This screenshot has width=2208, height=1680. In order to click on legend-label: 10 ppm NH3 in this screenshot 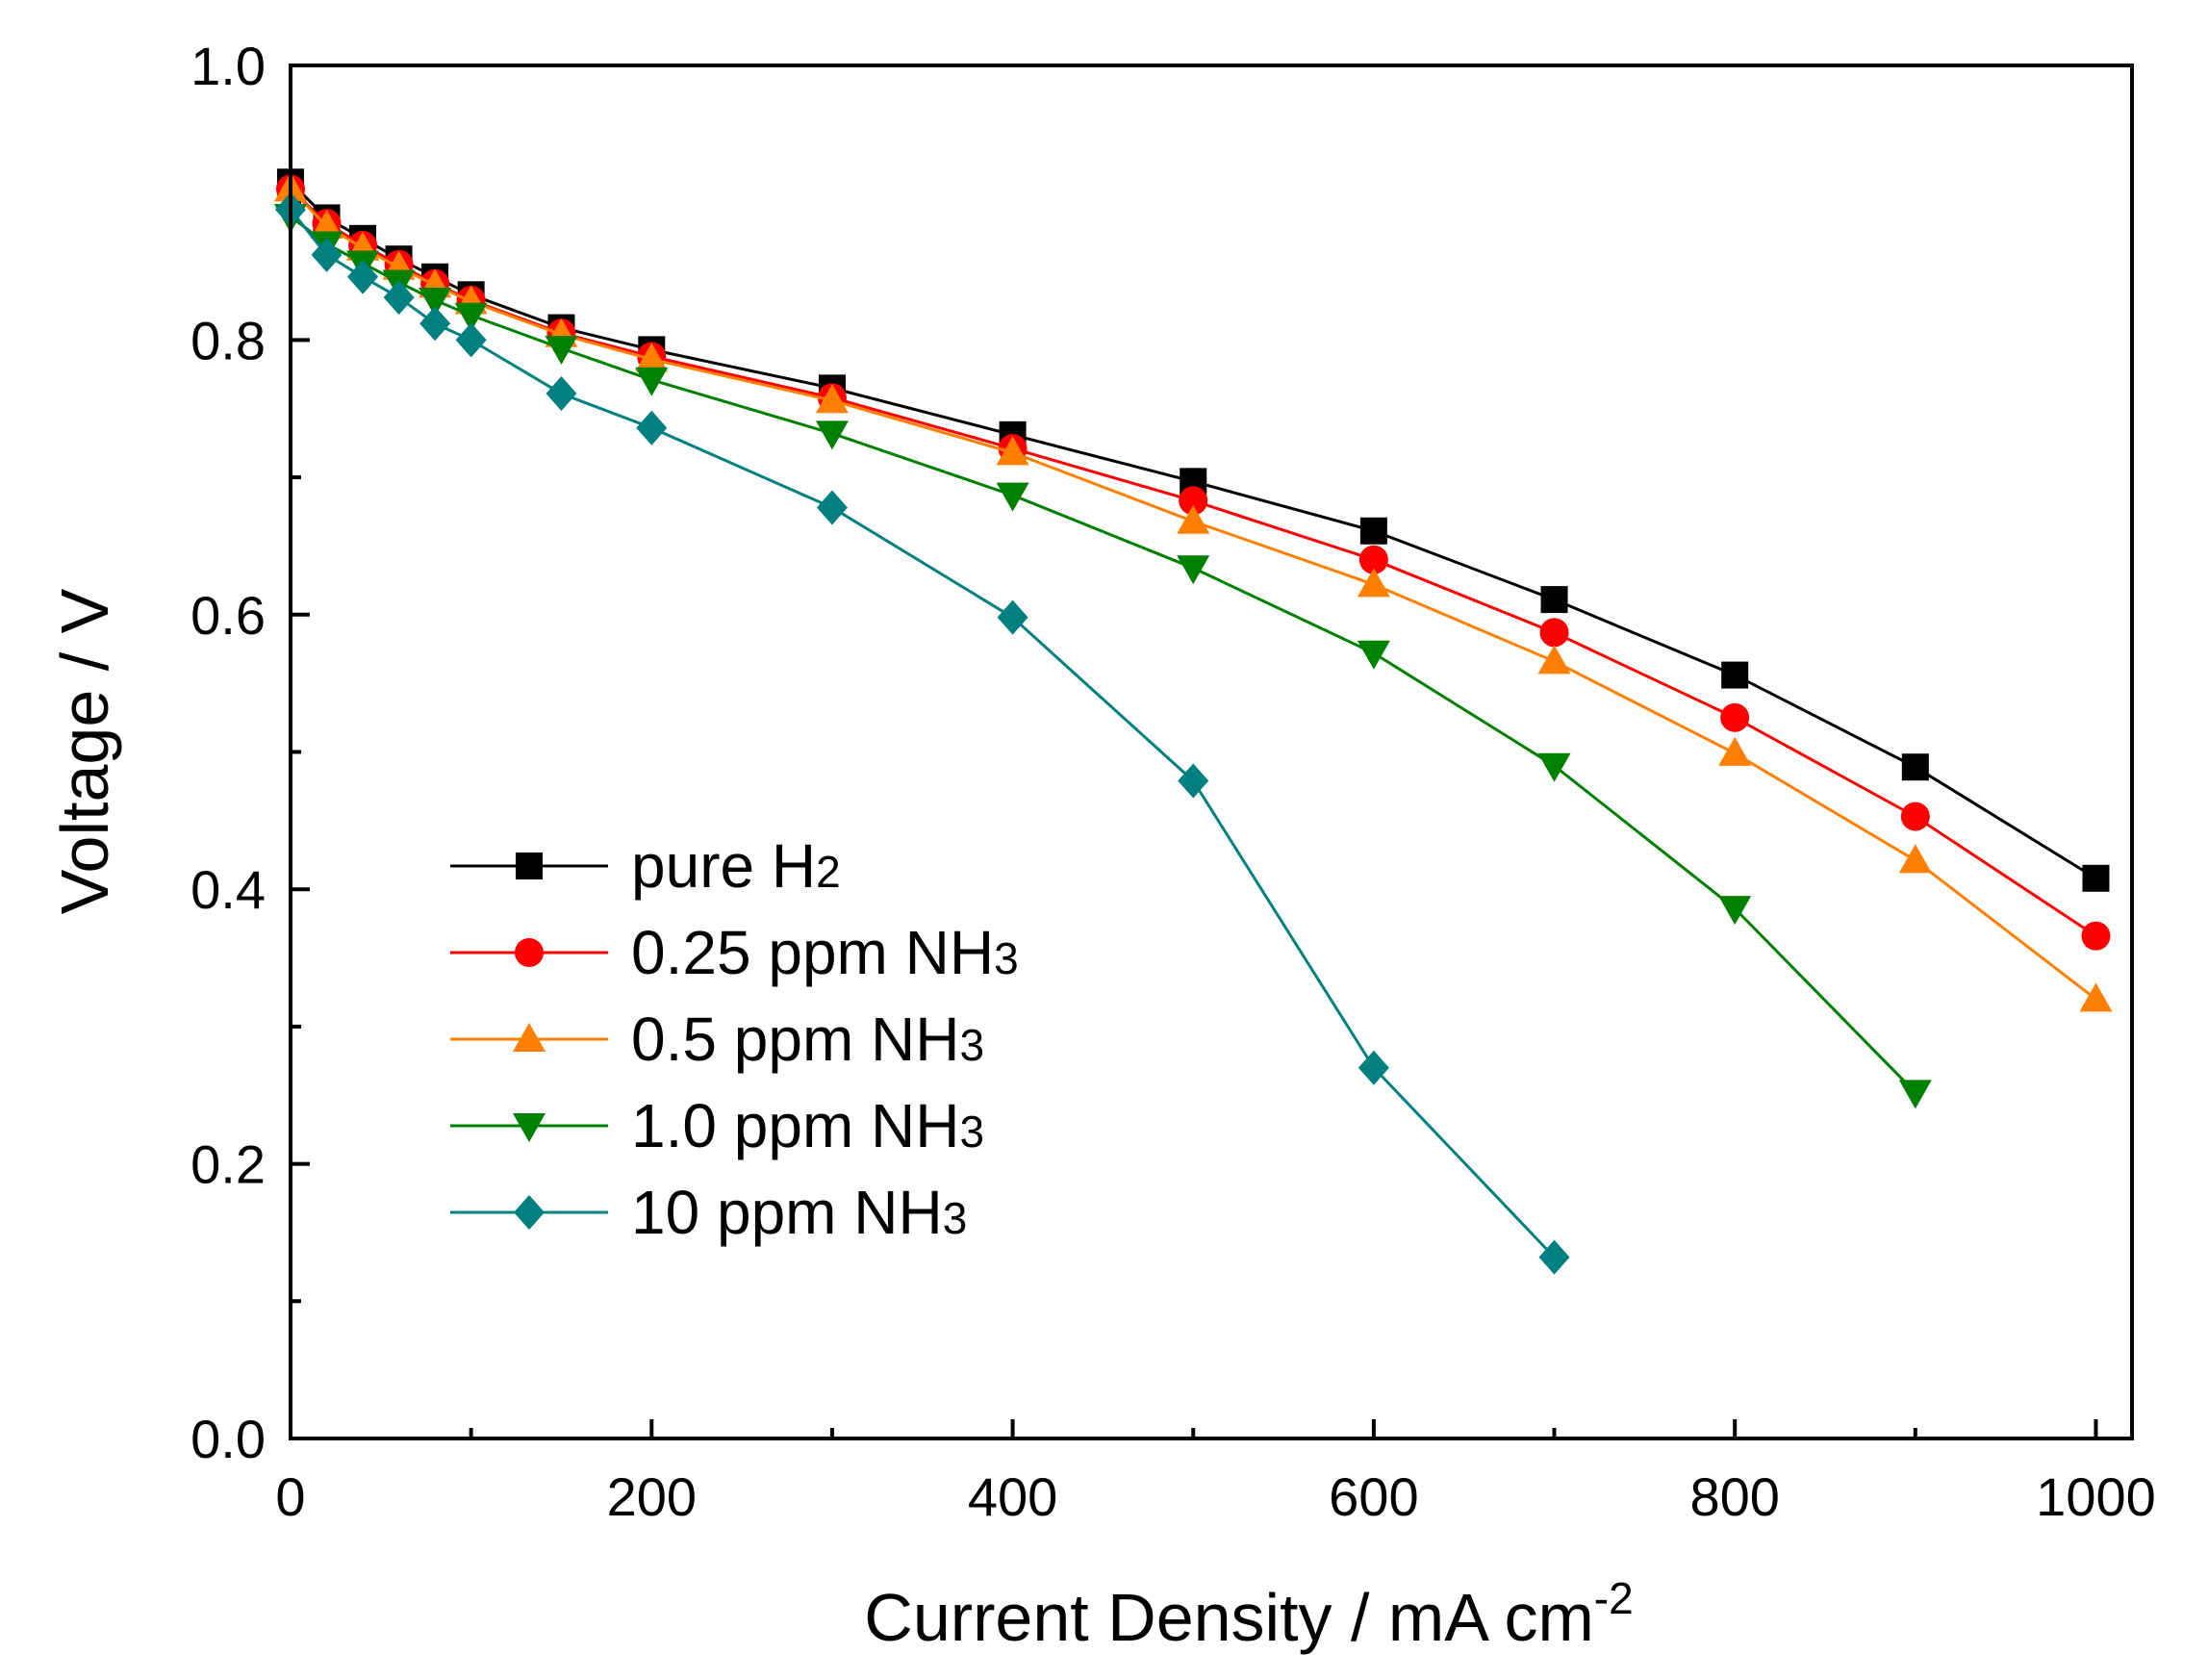, I will do `click(799, 1213)`.